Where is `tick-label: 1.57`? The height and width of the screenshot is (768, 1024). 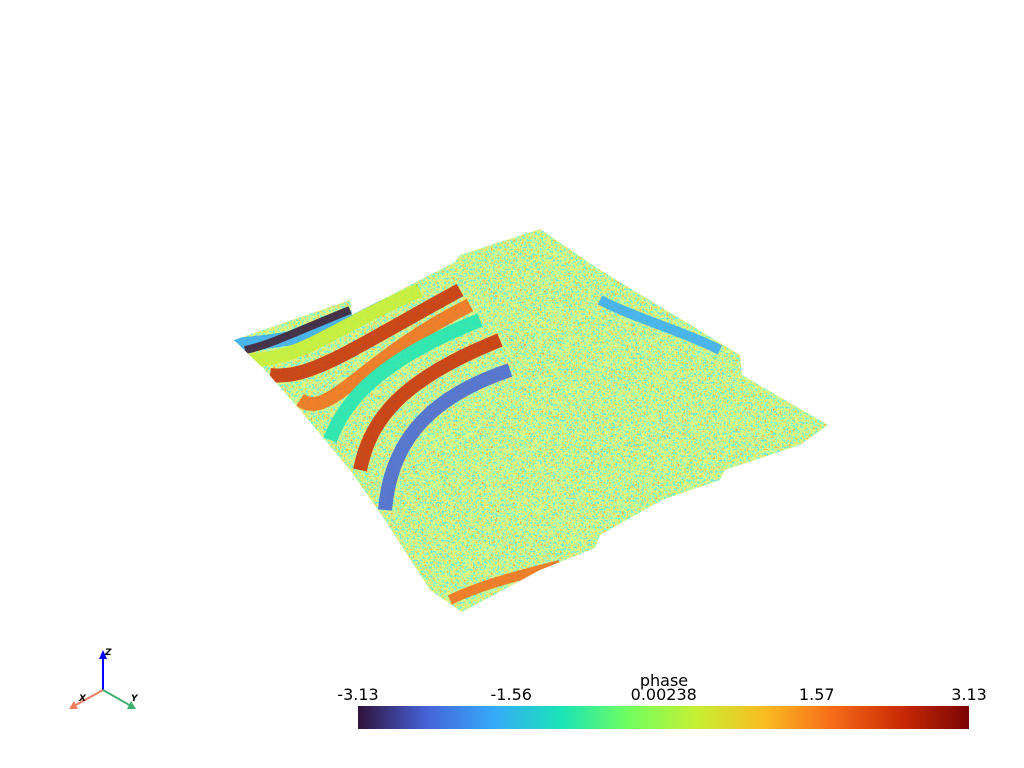 tick-label: 1.57 is located at coordinates (817, 694).